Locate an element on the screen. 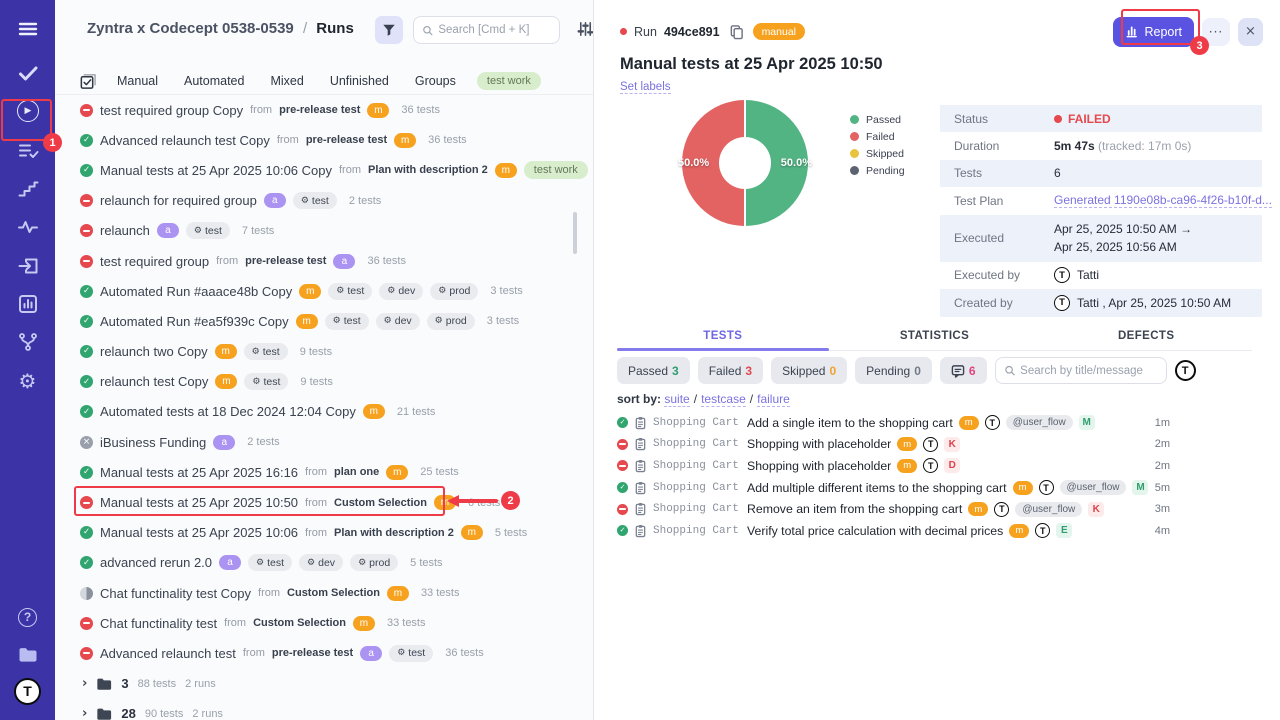  copy-run-id-button is located at coordinates (736, 32).